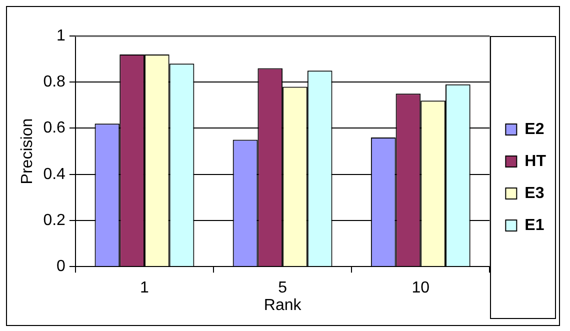  I want to click on y-tick-label: 0, so click(61, 267).